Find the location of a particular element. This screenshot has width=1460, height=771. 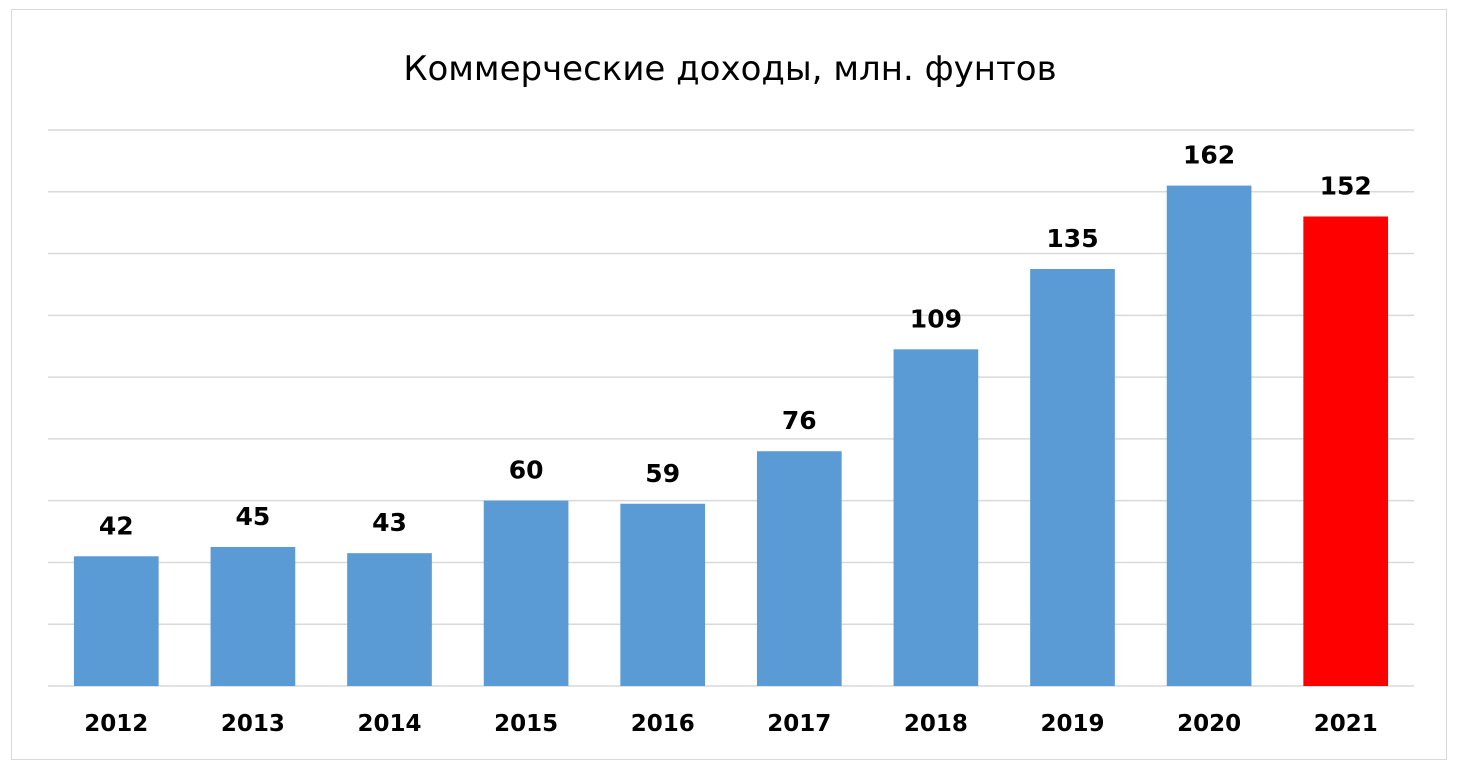

x-tick-label-2019: 2019 is located at coordinates (1072, 724).